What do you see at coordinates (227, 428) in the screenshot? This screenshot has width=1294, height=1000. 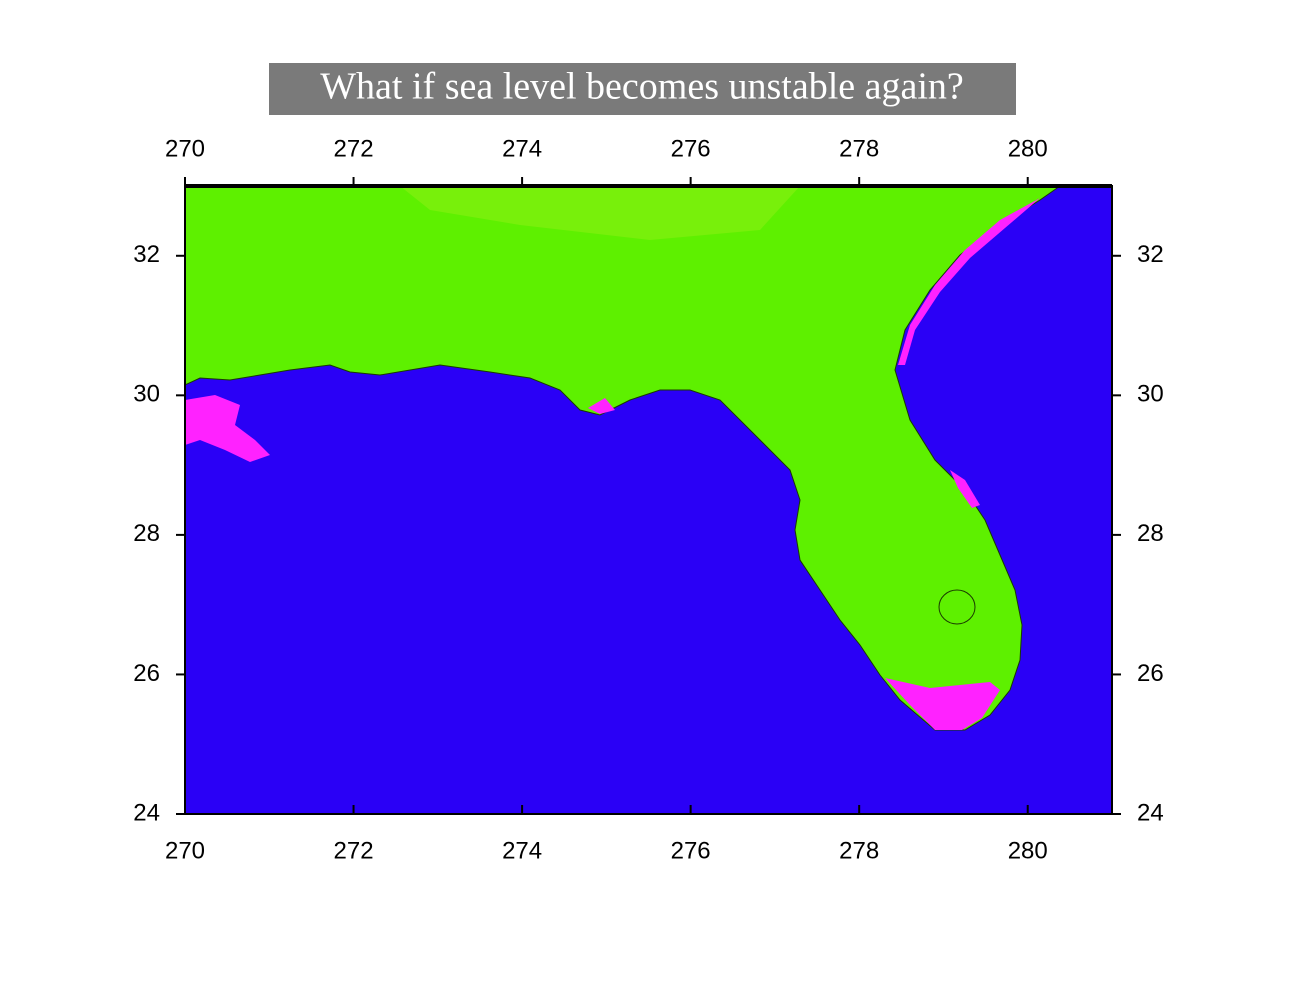 I see `flooded-delta` at bounding box center [227, 428].